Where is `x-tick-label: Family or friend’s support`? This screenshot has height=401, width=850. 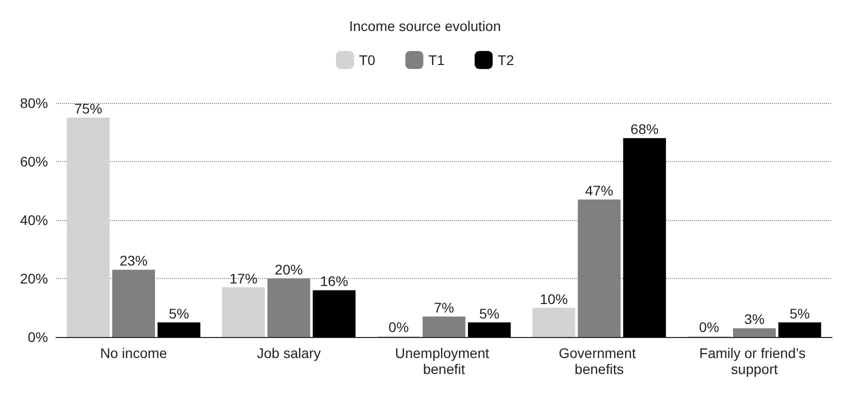 x-tick-label: Family or friend’s support is located at coordinates (754, 361).